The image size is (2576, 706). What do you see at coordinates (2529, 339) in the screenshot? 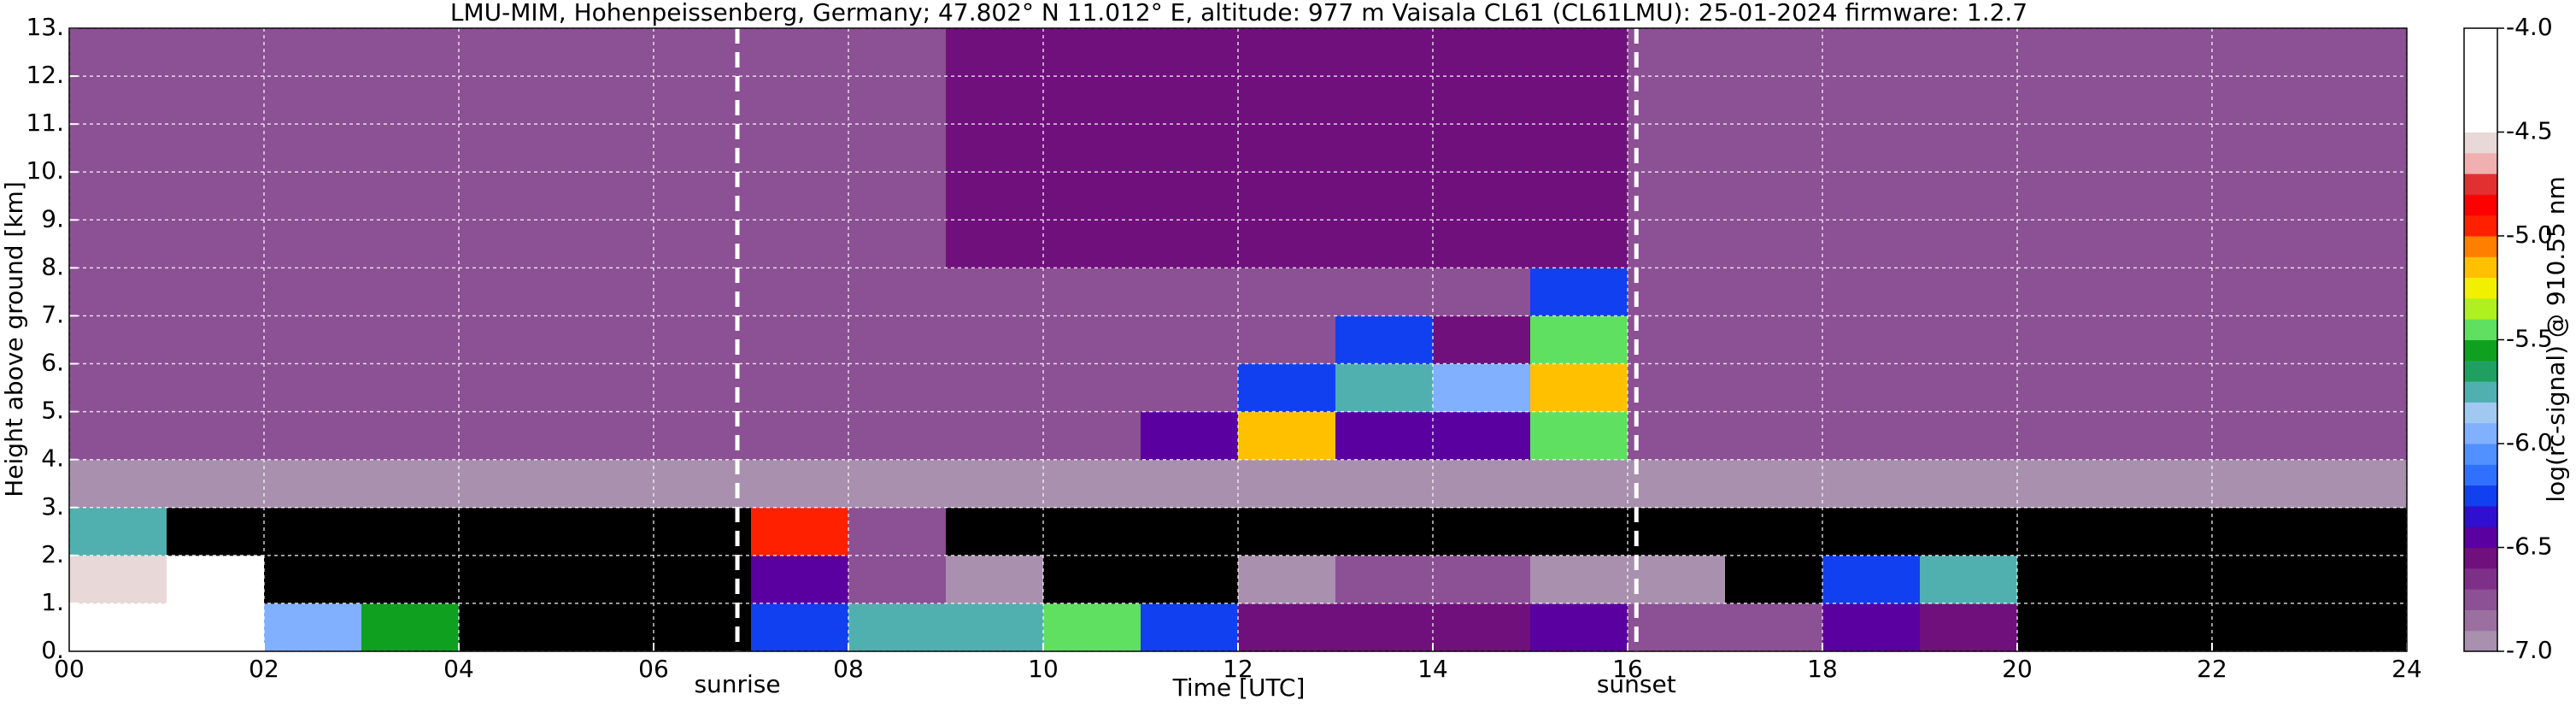
I see `colorbar-tick-label: -5.5` at bounding box center [2529, 339].